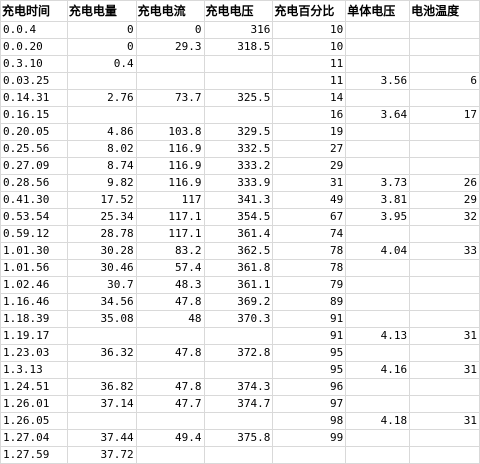 This screenshot has height=464, width=480. Describe the element at coordinates (170, 30) in the screenshot. I see `cell-charge-current: 0` at that location.